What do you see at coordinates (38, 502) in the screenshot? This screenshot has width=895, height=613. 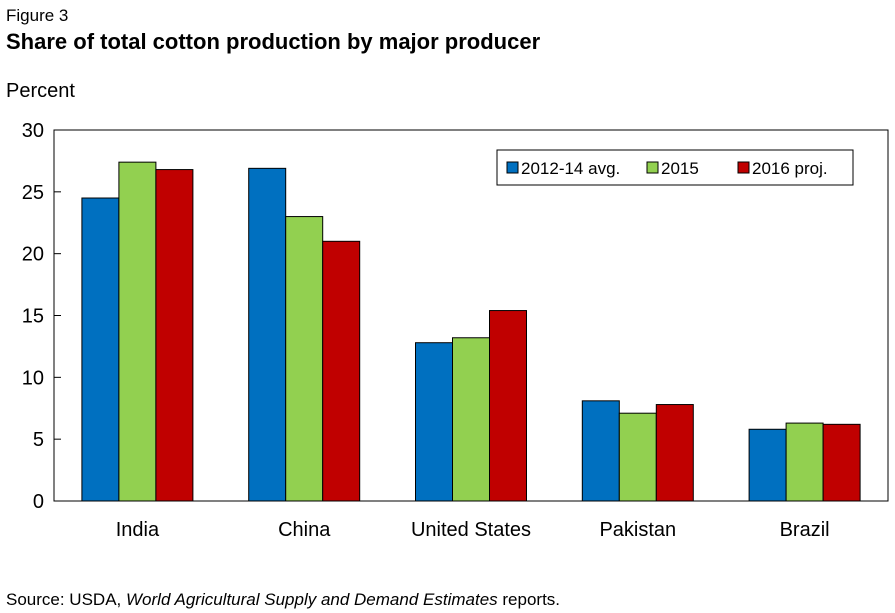 I see `y-tick-label: 0` at bounding box center [38, 502].